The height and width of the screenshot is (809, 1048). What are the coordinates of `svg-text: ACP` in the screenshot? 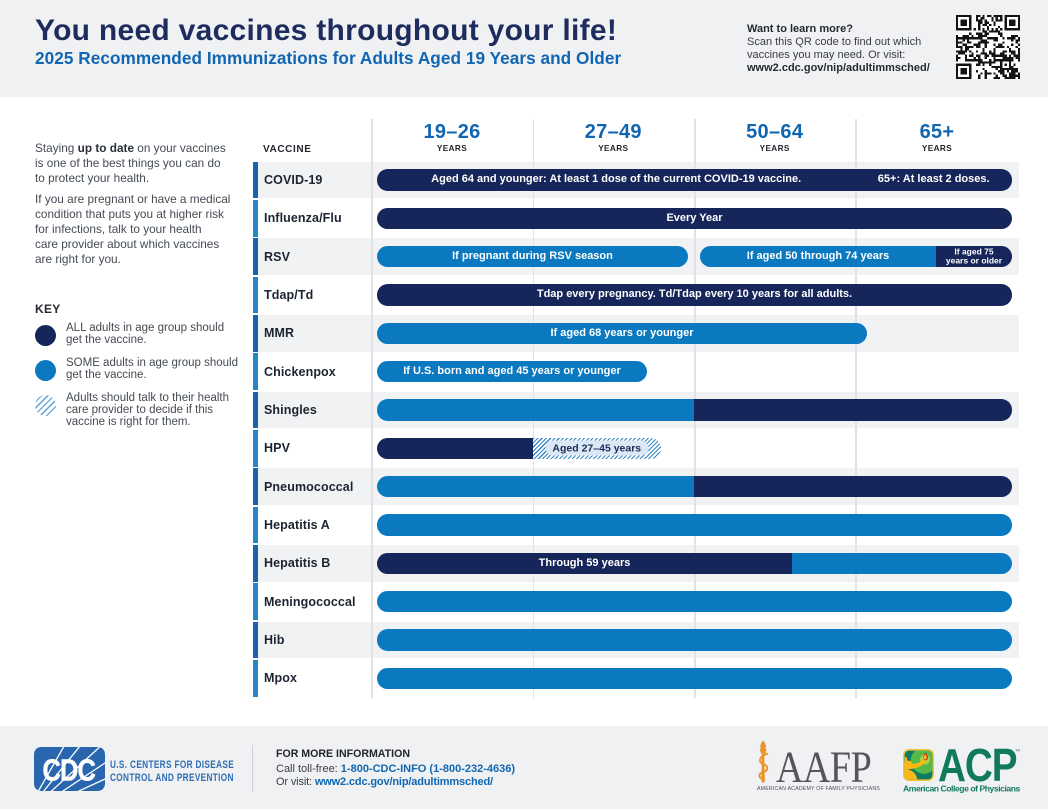 It's located at (977, 768).